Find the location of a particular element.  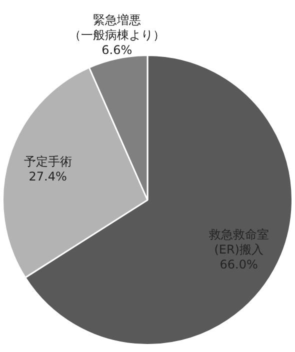

data-label: 6.6% is located at coordinates (117, 50).